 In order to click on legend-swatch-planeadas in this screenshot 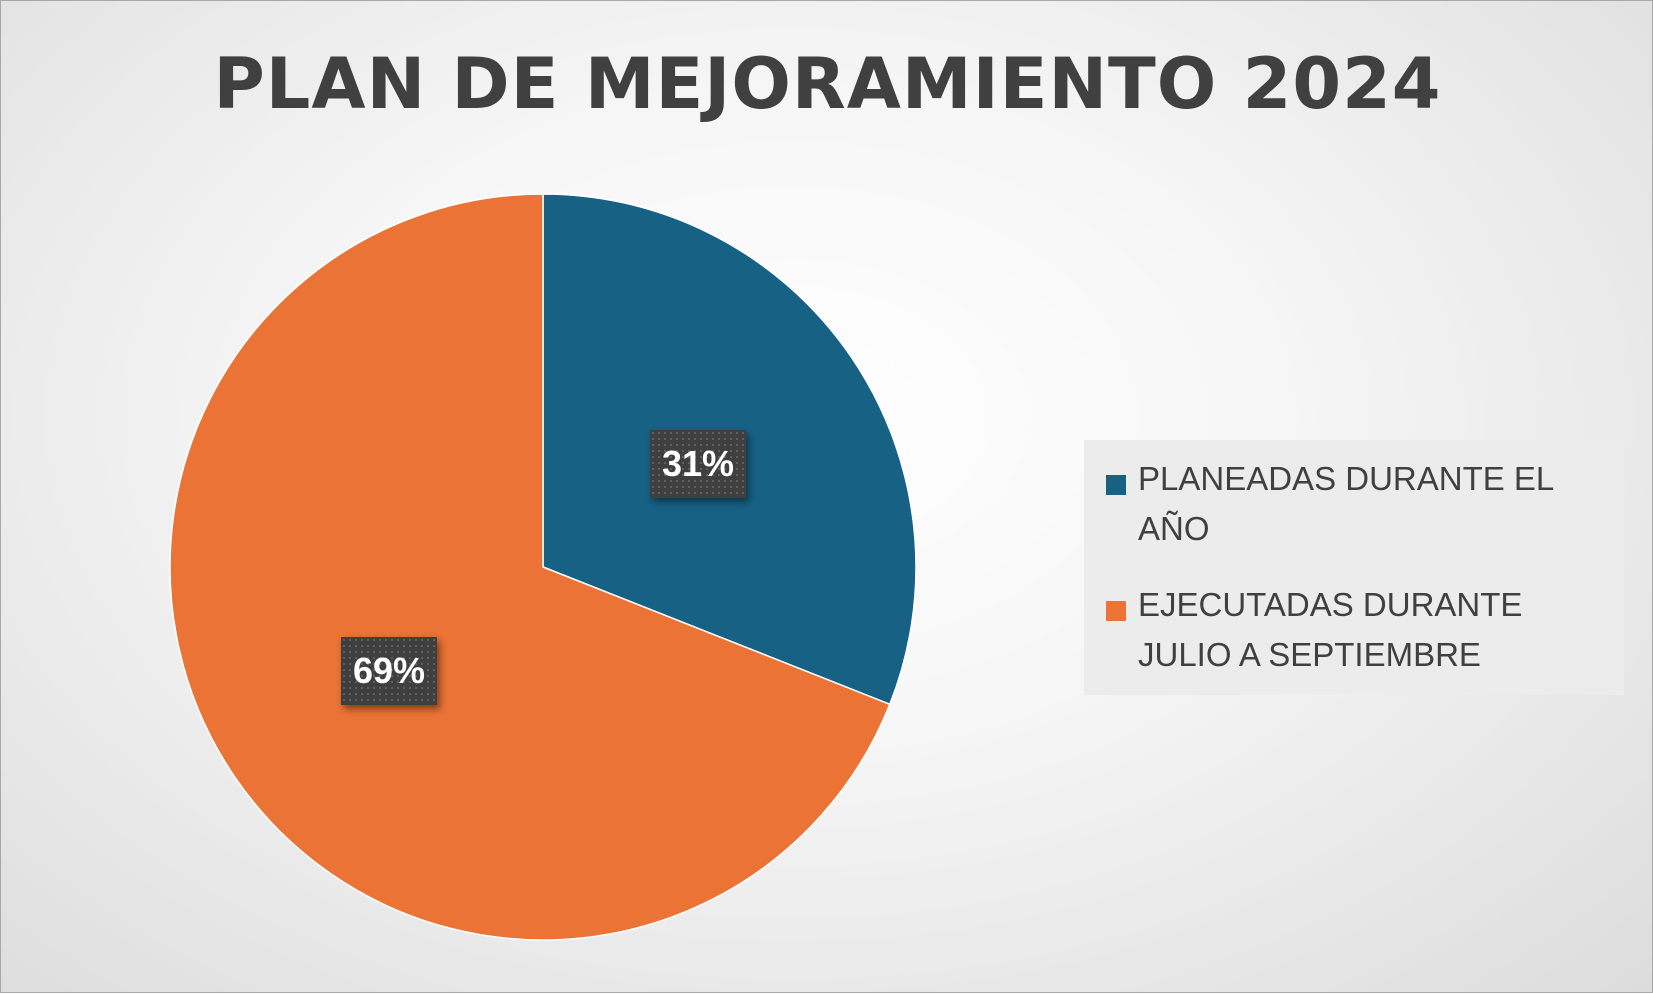, I will do `click(1116, 485)`.